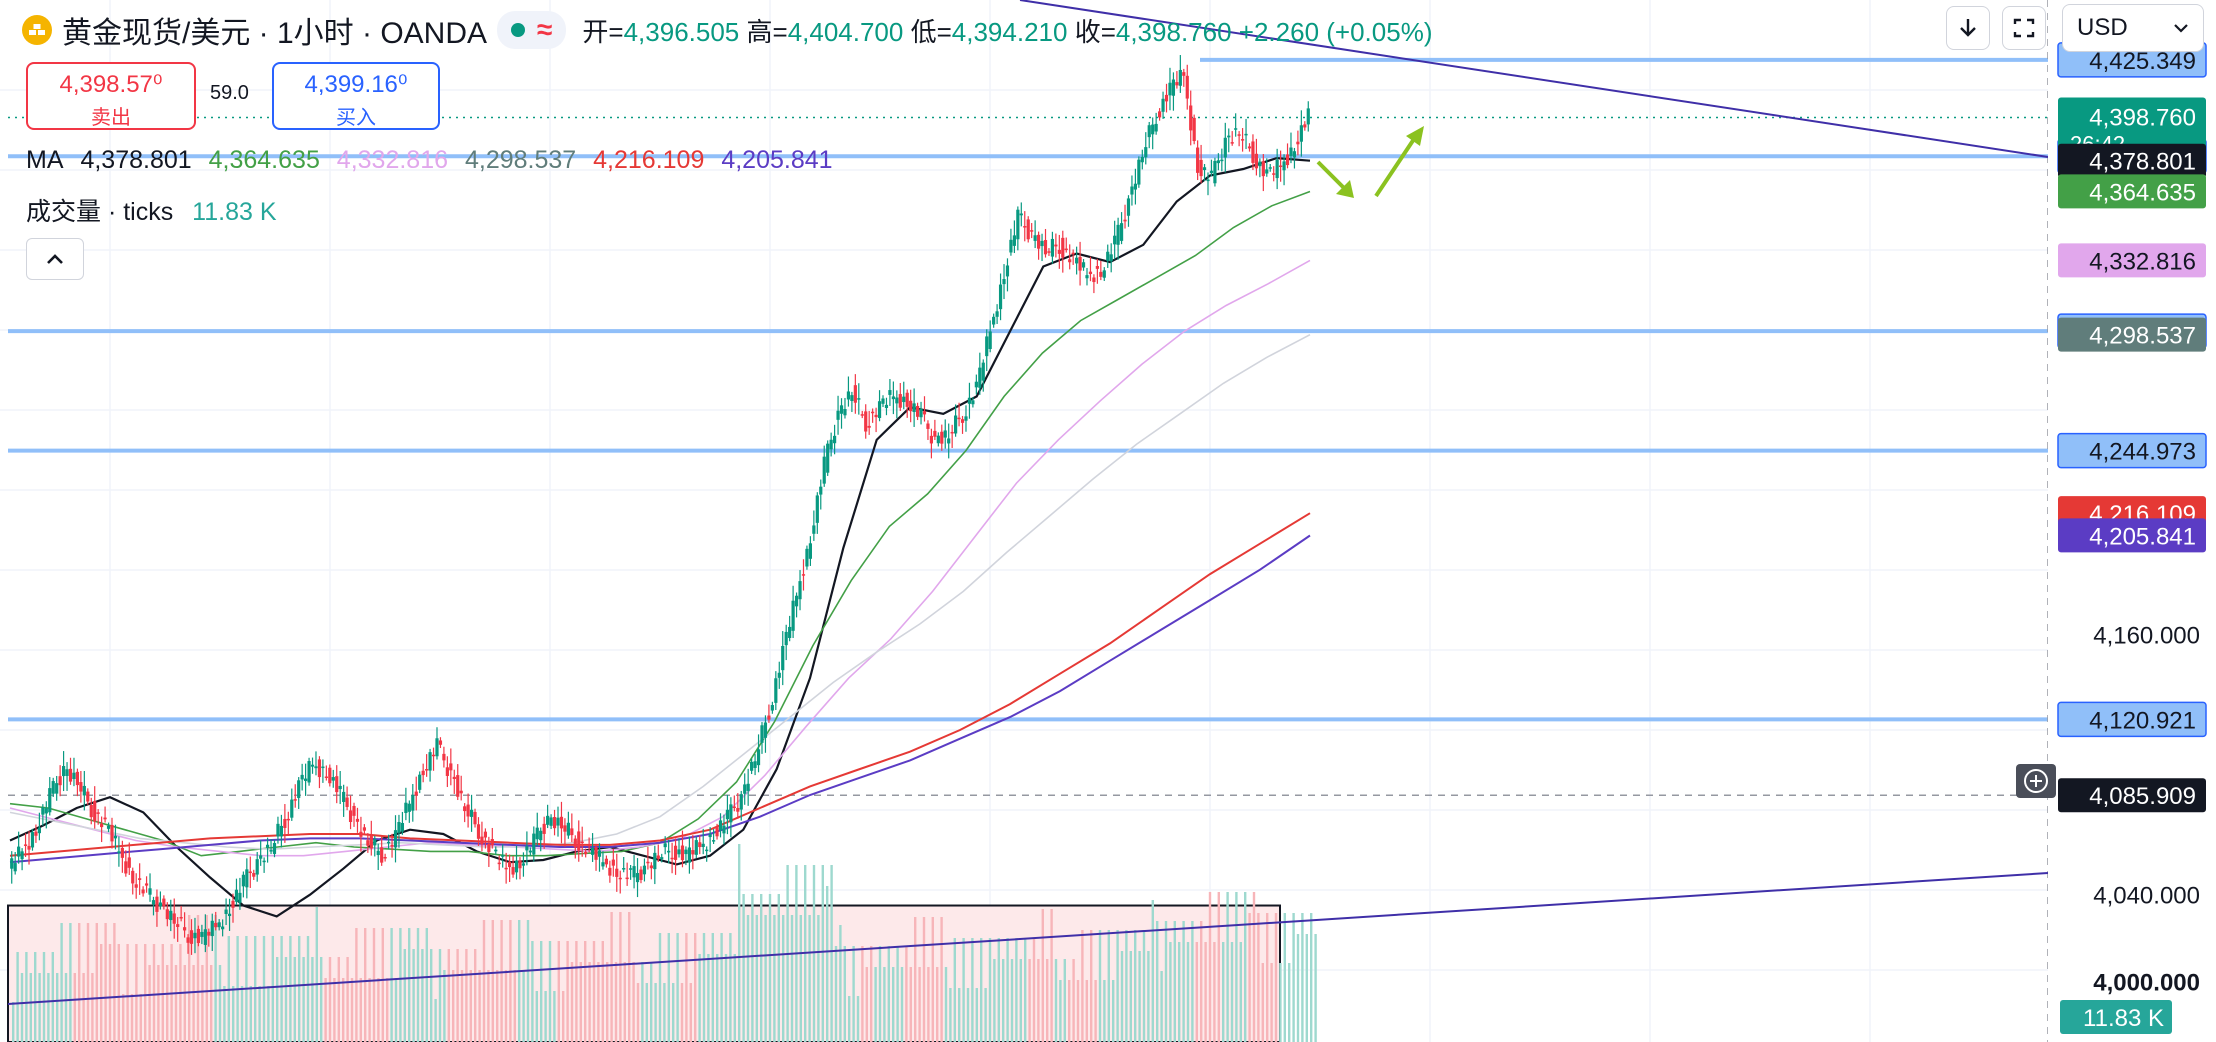 The width and height of the screenshot is (2216, 1042). Describe the element at coordinates (356, 96) in the screenshot. I see `buy-button: 4,399.16⁰ 买入` at that location.